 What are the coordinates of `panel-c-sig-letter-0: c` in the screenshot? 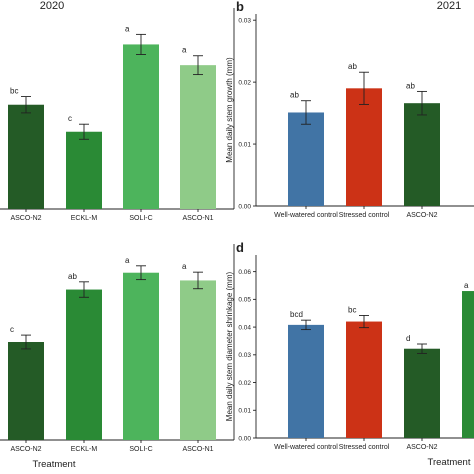 It's located at (12, 329).